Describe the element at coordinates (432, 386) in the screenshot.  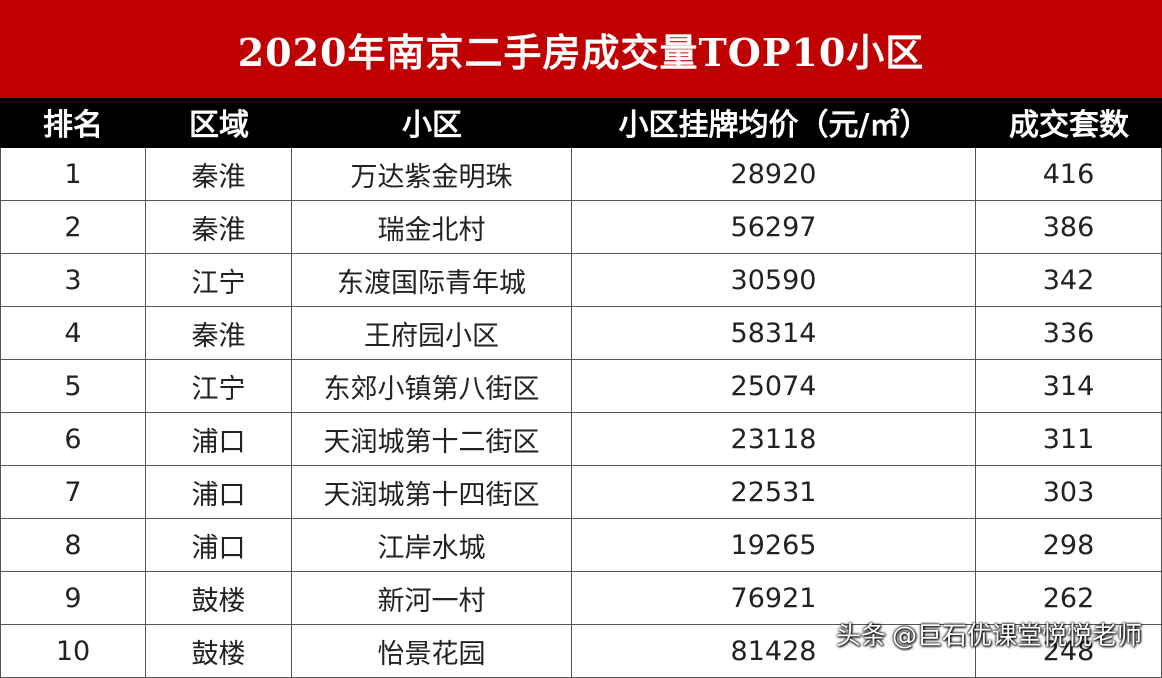
I see `cell-community: 东郊小镇第八街区` at that location.